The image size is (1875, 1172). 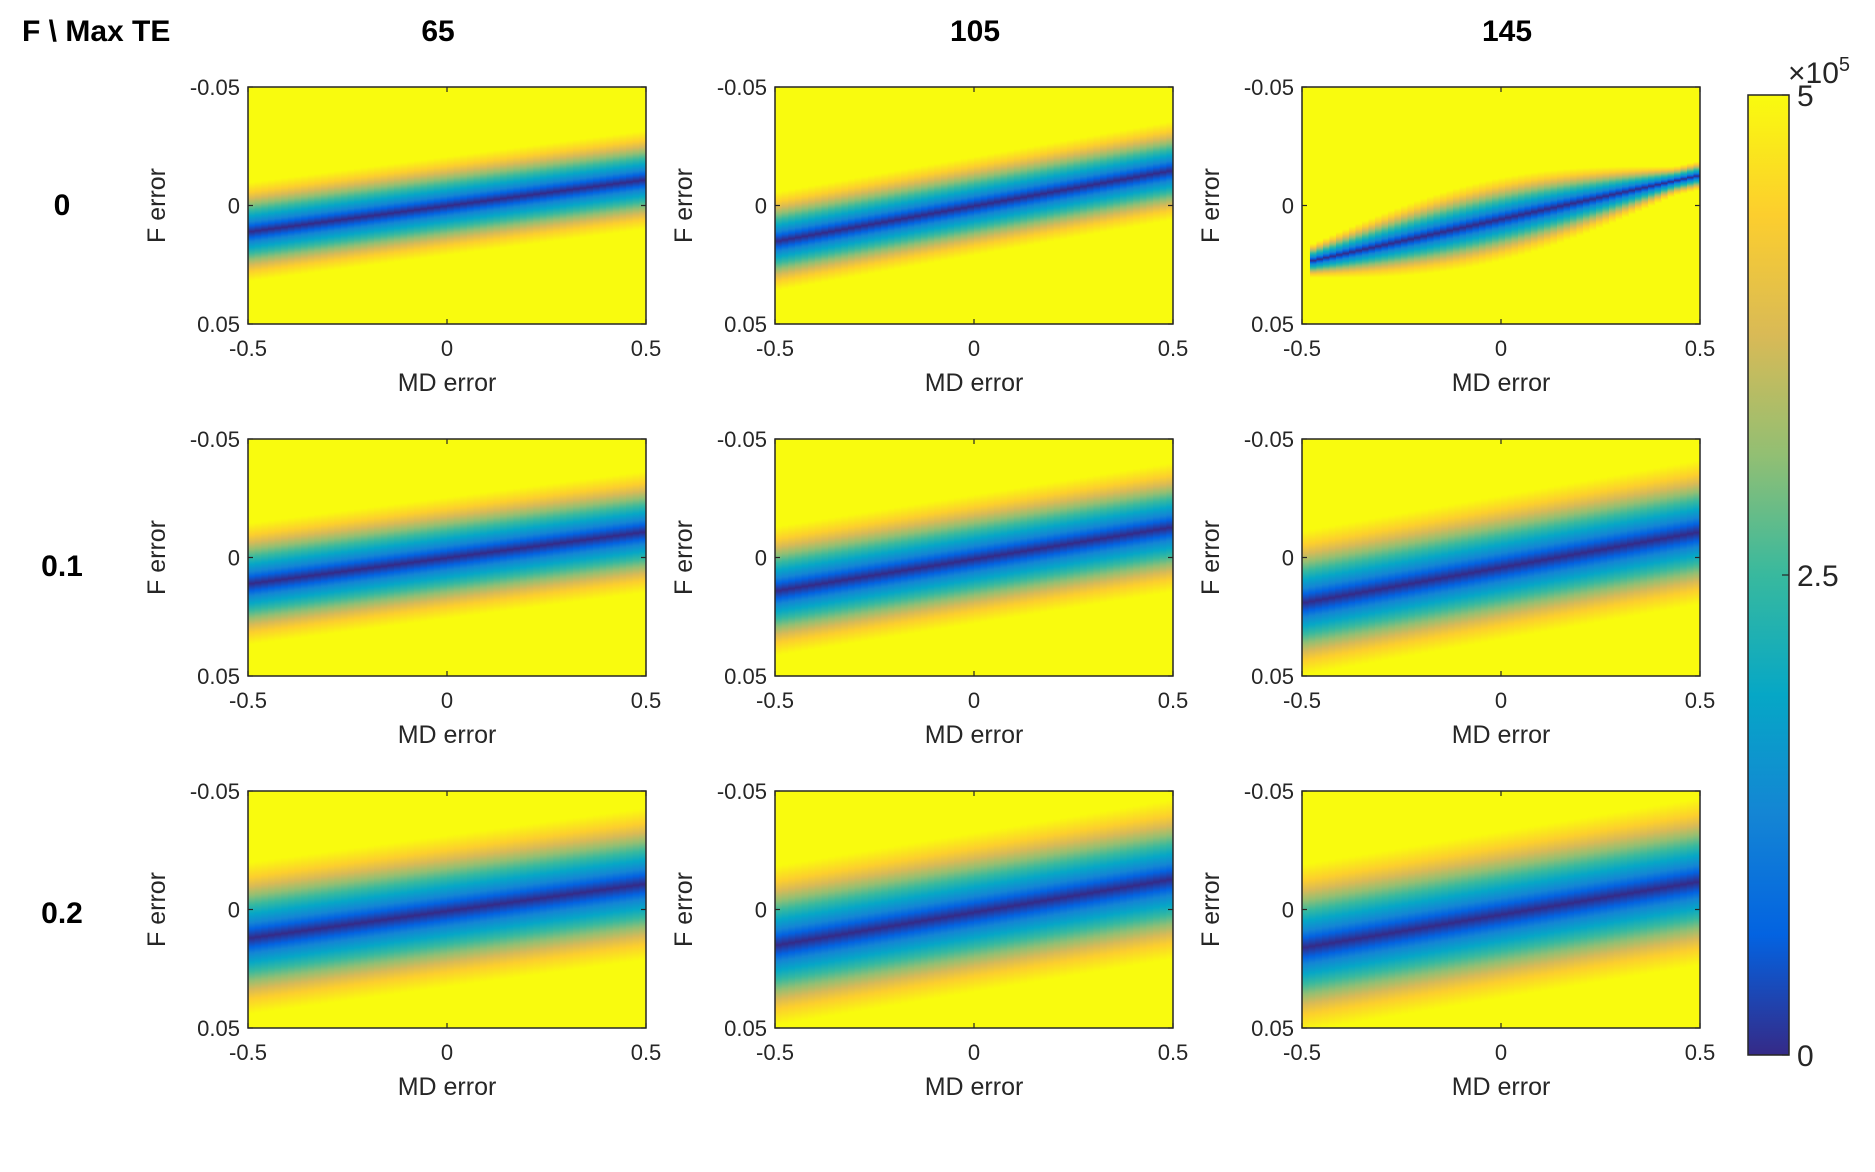 I want to click on panel-row-0.1-col-65: -0.5 0 0.5 -0.05 0 0.05 MD error F error, so click(x=402, y=588).